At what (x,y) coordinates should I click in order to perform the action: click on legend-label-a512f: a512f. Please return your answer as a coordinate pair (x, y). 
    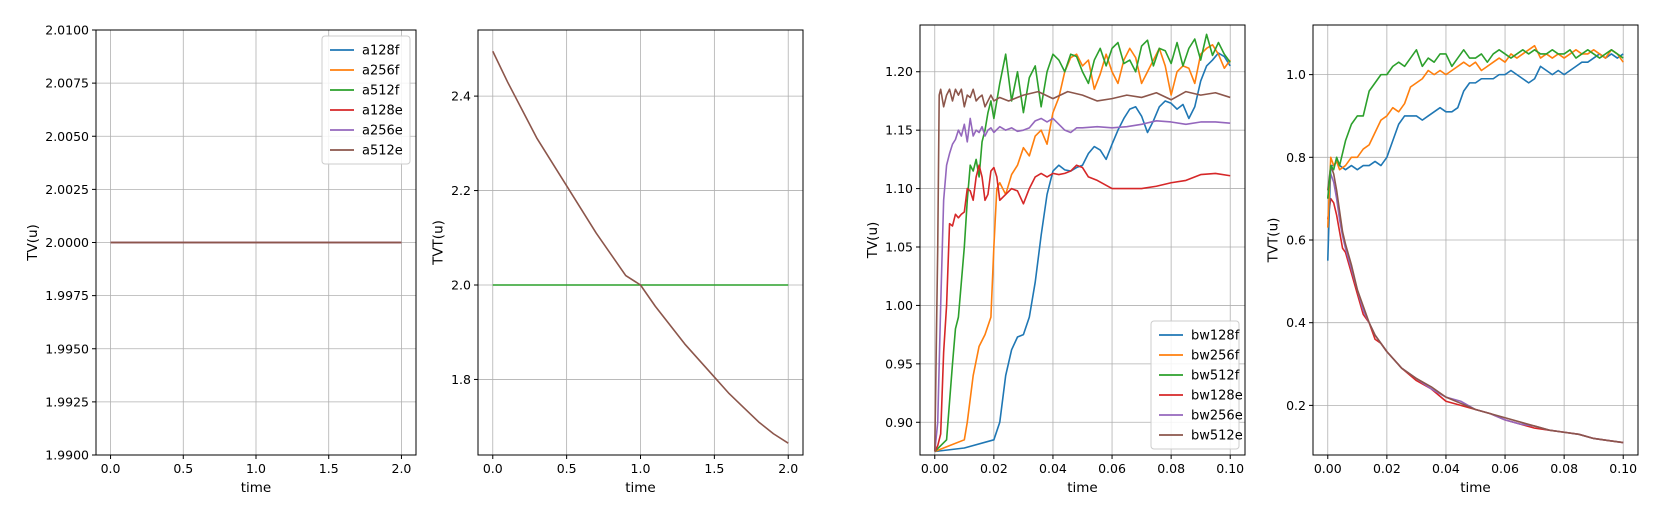
    Looking at the image, I should click on (381, 91).